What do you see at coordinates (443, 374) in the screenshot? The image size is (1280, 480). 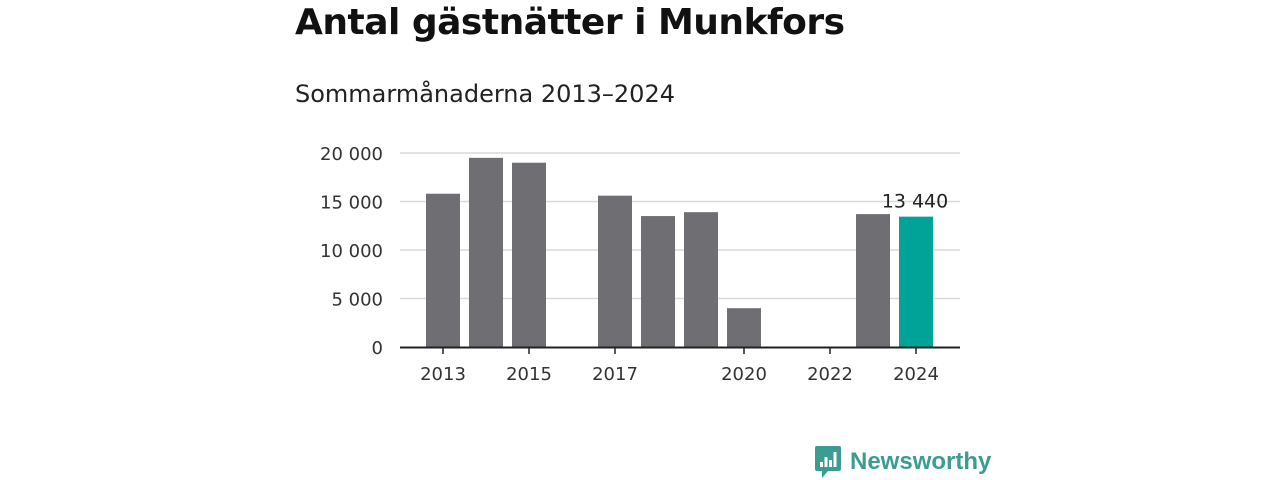 I see `x-tick-label: 2013` at bounding box center [443, 374].